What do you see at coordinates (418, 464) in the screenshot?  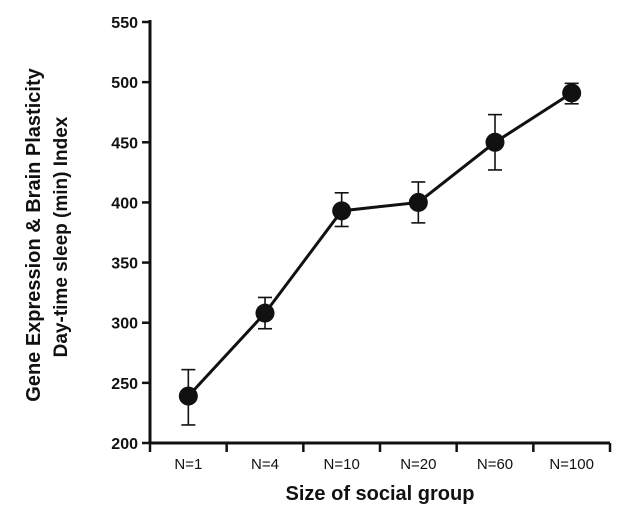 I see `x-tick-label: N=20` at bounding box center [418, 464].